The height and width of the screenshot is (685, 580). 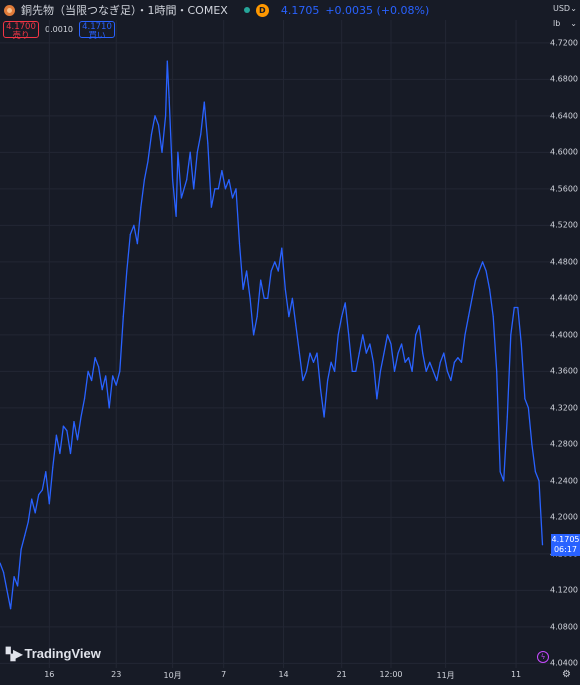 What do you see at coordinates (564, 262) in the screenshot?
I see `price-tick-label: 4.4800` at bounding box center [564, 262].